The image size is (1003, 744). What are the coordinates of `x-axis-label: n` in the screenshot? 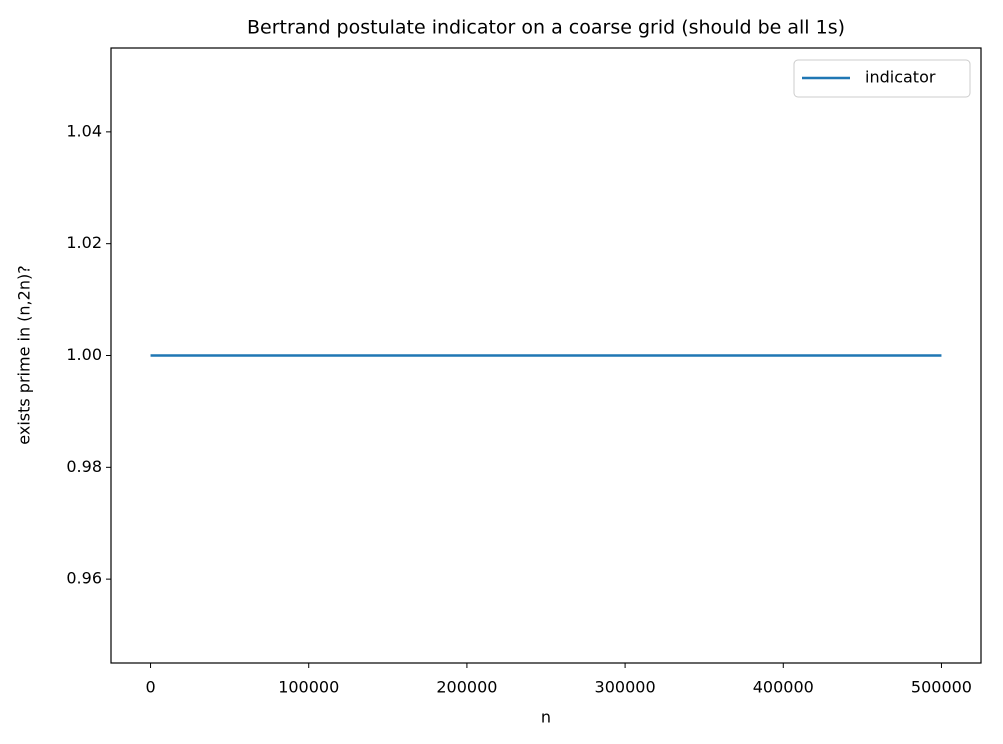 It's located at (546, 717).